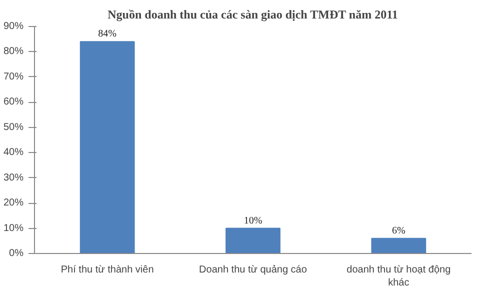 The height and width of the screenshot is (291, 483). What do you see at coordinates (13, 228) in the screenshot?
I see `y-tick-label: 10%` at bounding box center [13, 228].